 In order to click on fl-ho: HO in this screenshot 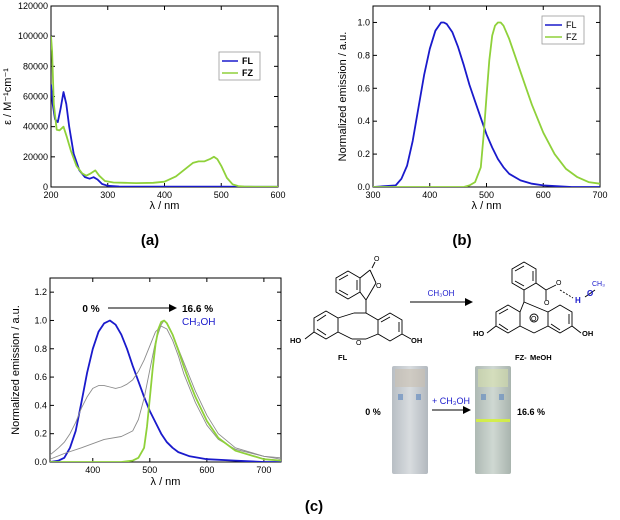, I will do `click(295, 340)`.